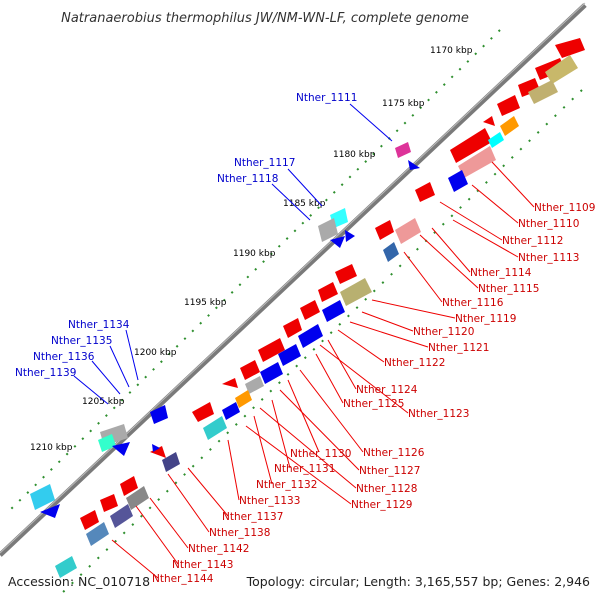  What do you see at coordinates (202, 565) in the screenshot?
I see `gene-label: Nther_1143` at bounding box center [202, 565].